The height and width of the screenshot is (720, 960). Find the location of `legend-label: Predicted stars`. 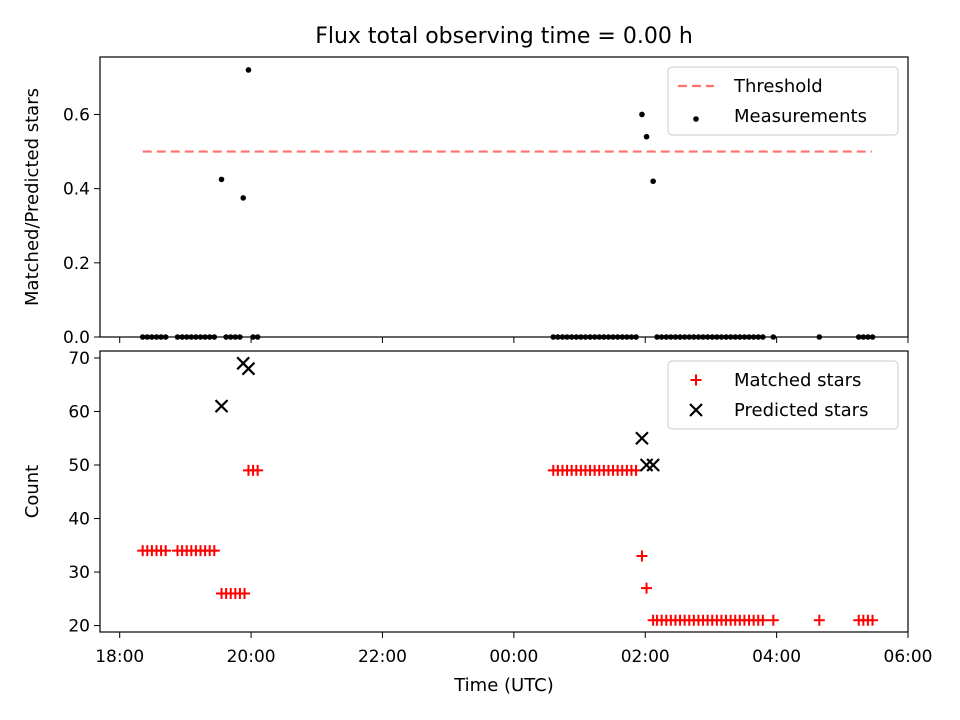

legend-label: Predicted stars is located at coordinates (801, 410).